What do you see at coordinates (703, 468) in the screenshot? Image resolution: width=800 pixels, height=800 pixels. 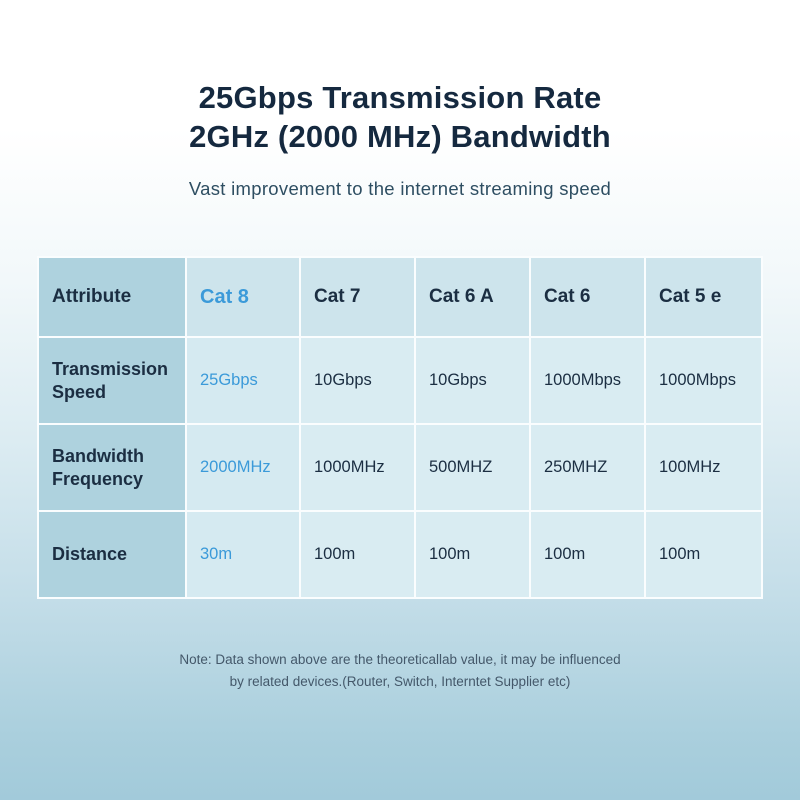 I see `cell-value: 100MHz` at bounding box center [703, 468].